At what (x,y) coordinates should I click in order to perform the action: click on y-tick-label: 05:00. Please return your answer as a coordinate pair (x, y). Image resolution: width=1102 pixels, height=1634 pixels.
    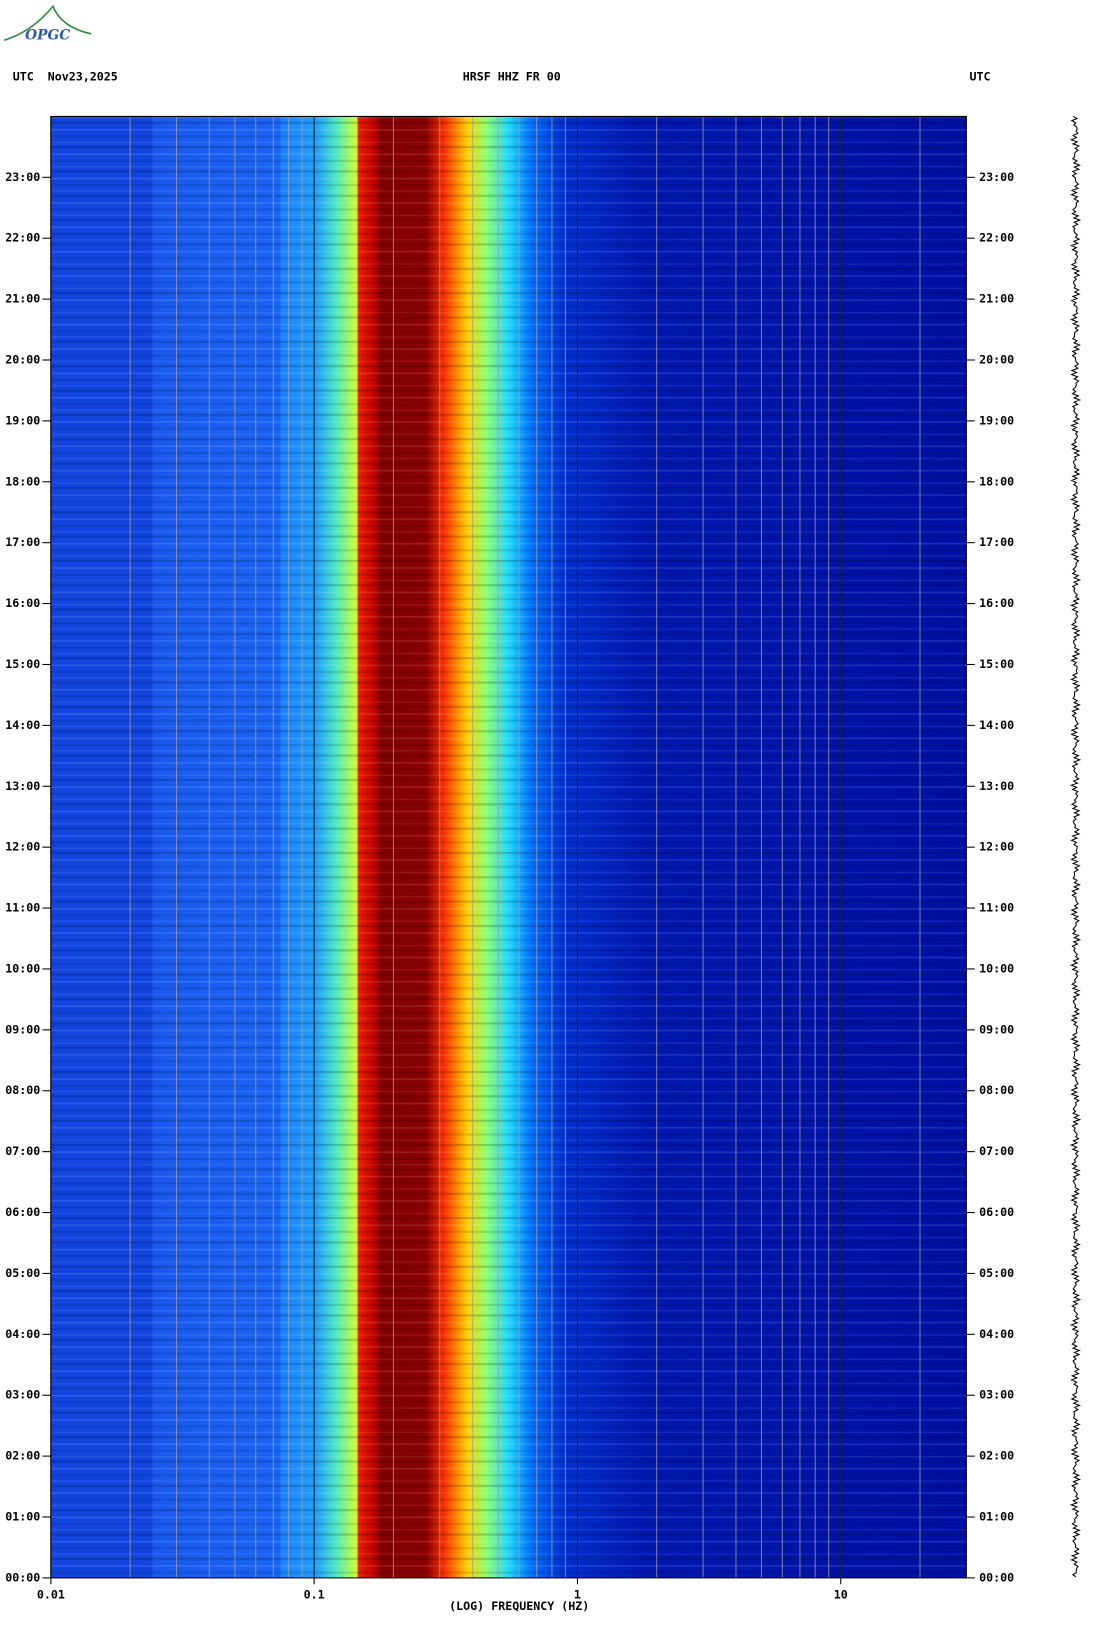
    Looking at the image, I should click on (22, 1273).